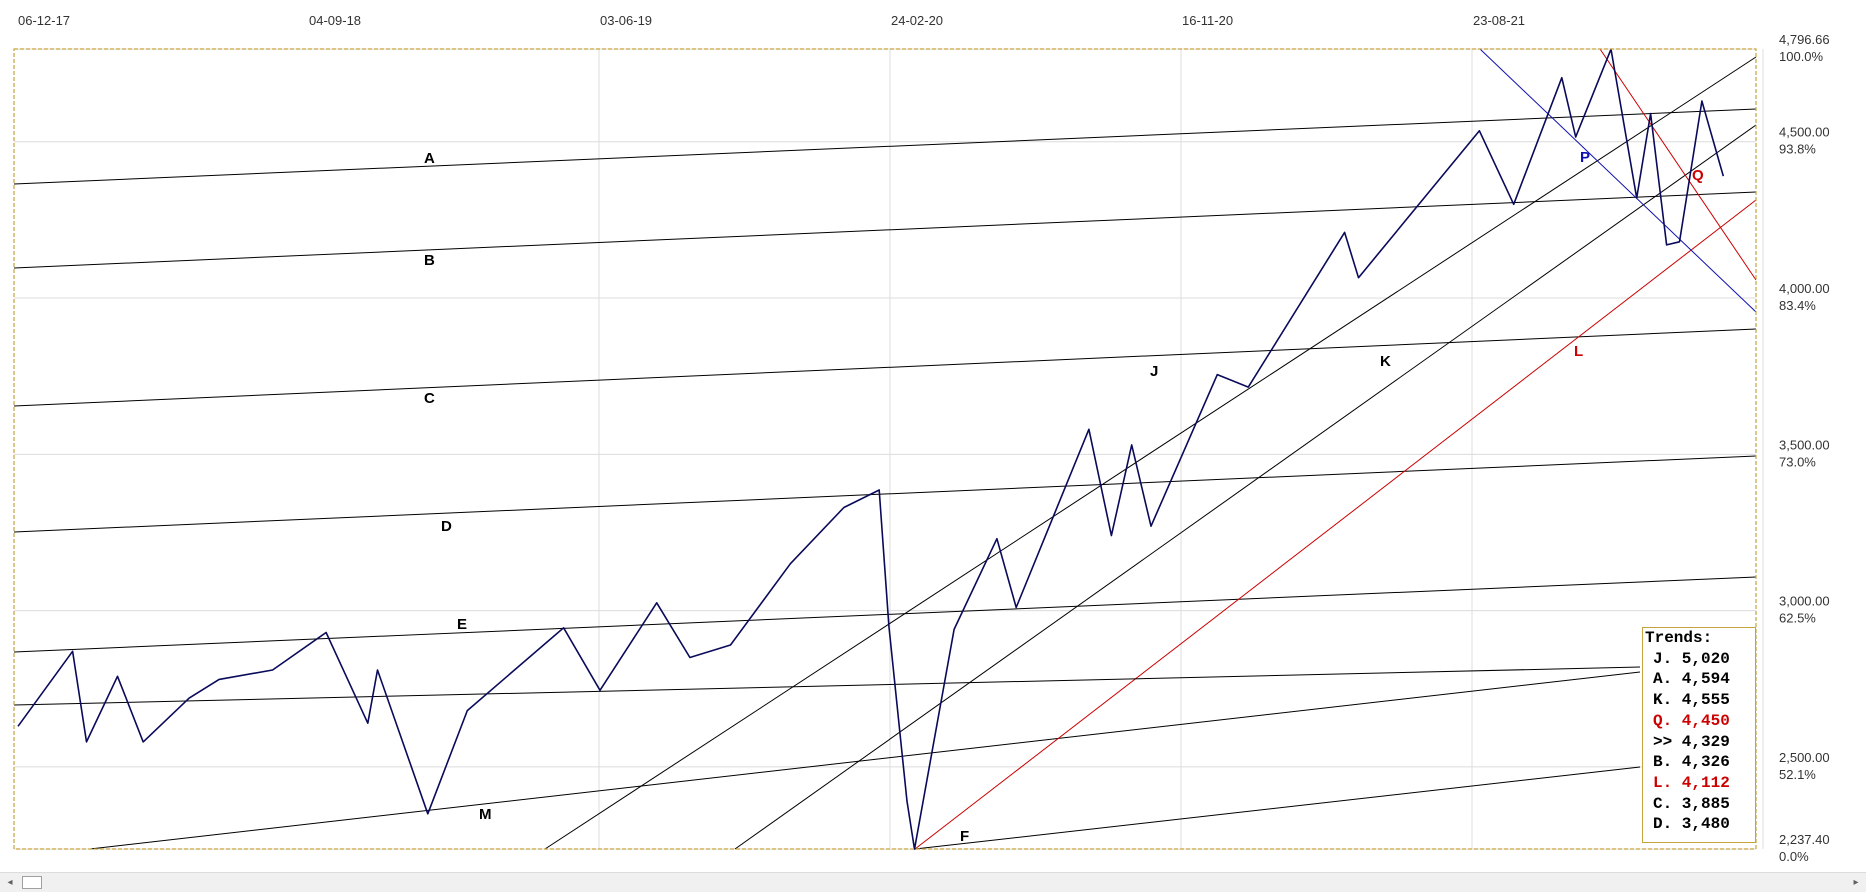 This screenshot has height=892, width=1866. What do you see at coordinates (1698, 175) in the screenshot?
I see `trend-label-q: Q` at bounding box center [1698, 175].